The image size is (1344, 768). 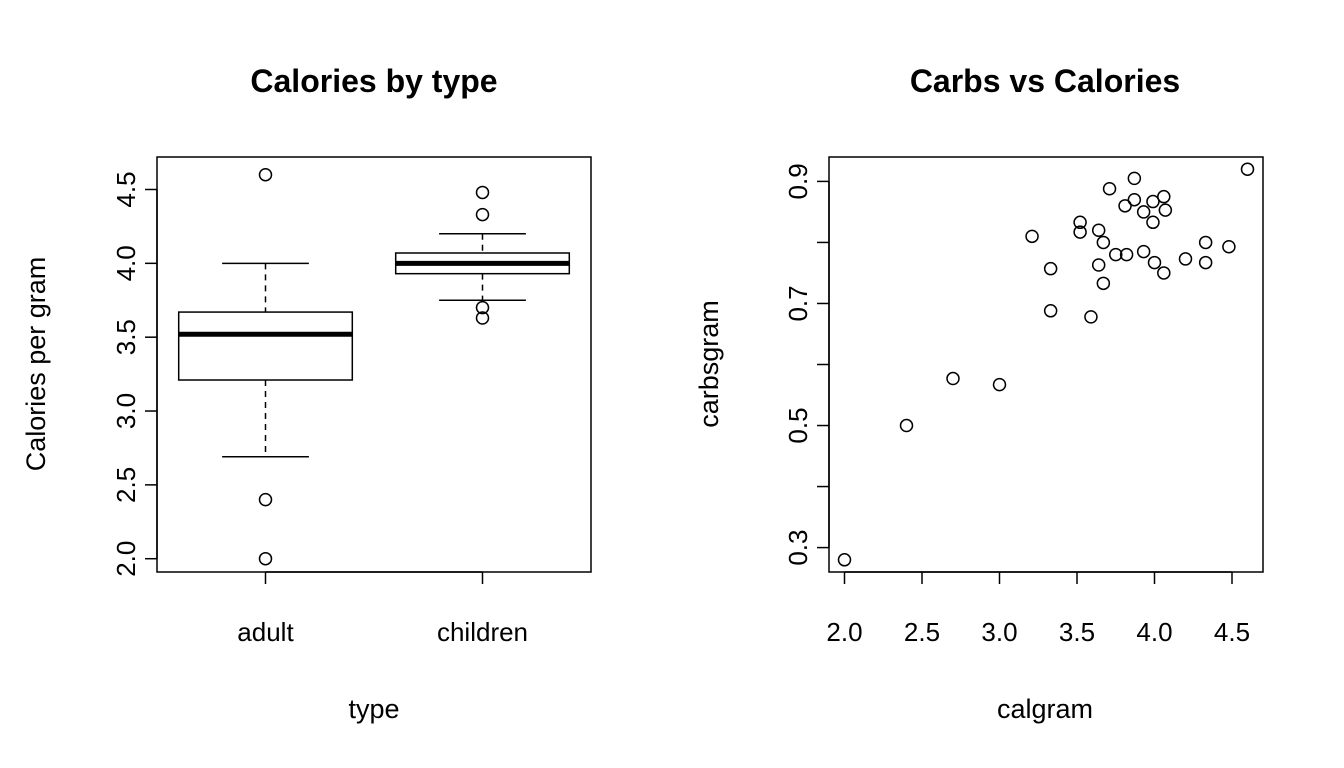 I want to click on scatter-x-tick-label: 3.5, so click(x=1077, y=632).